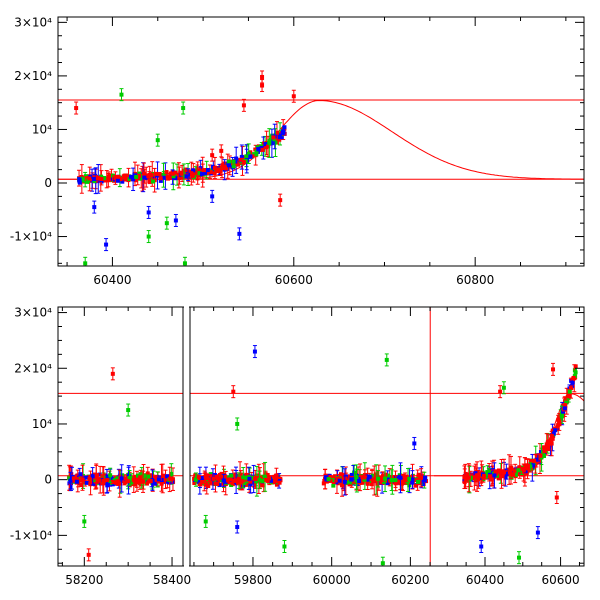 The height and width of the screenshot is (600, 600). What do you see at coordinates (475, 280) in the screenshot?
I see `top-xtick-label: 60800` at bounding box center [475, 280].